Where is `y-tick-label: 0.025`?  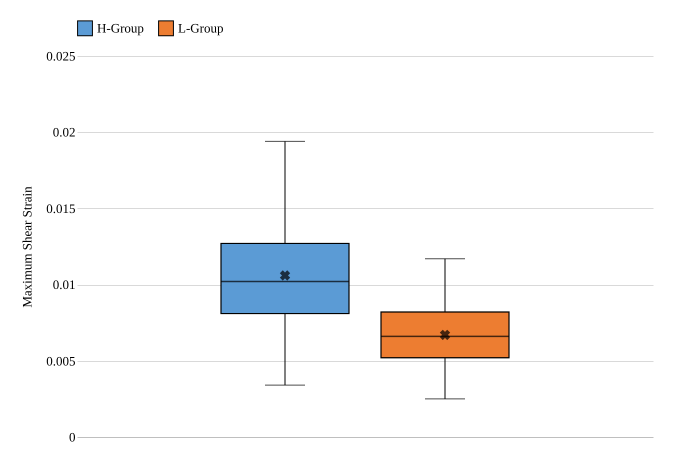
y-tick-label: 0.025 is located at coordinates (61, 56).